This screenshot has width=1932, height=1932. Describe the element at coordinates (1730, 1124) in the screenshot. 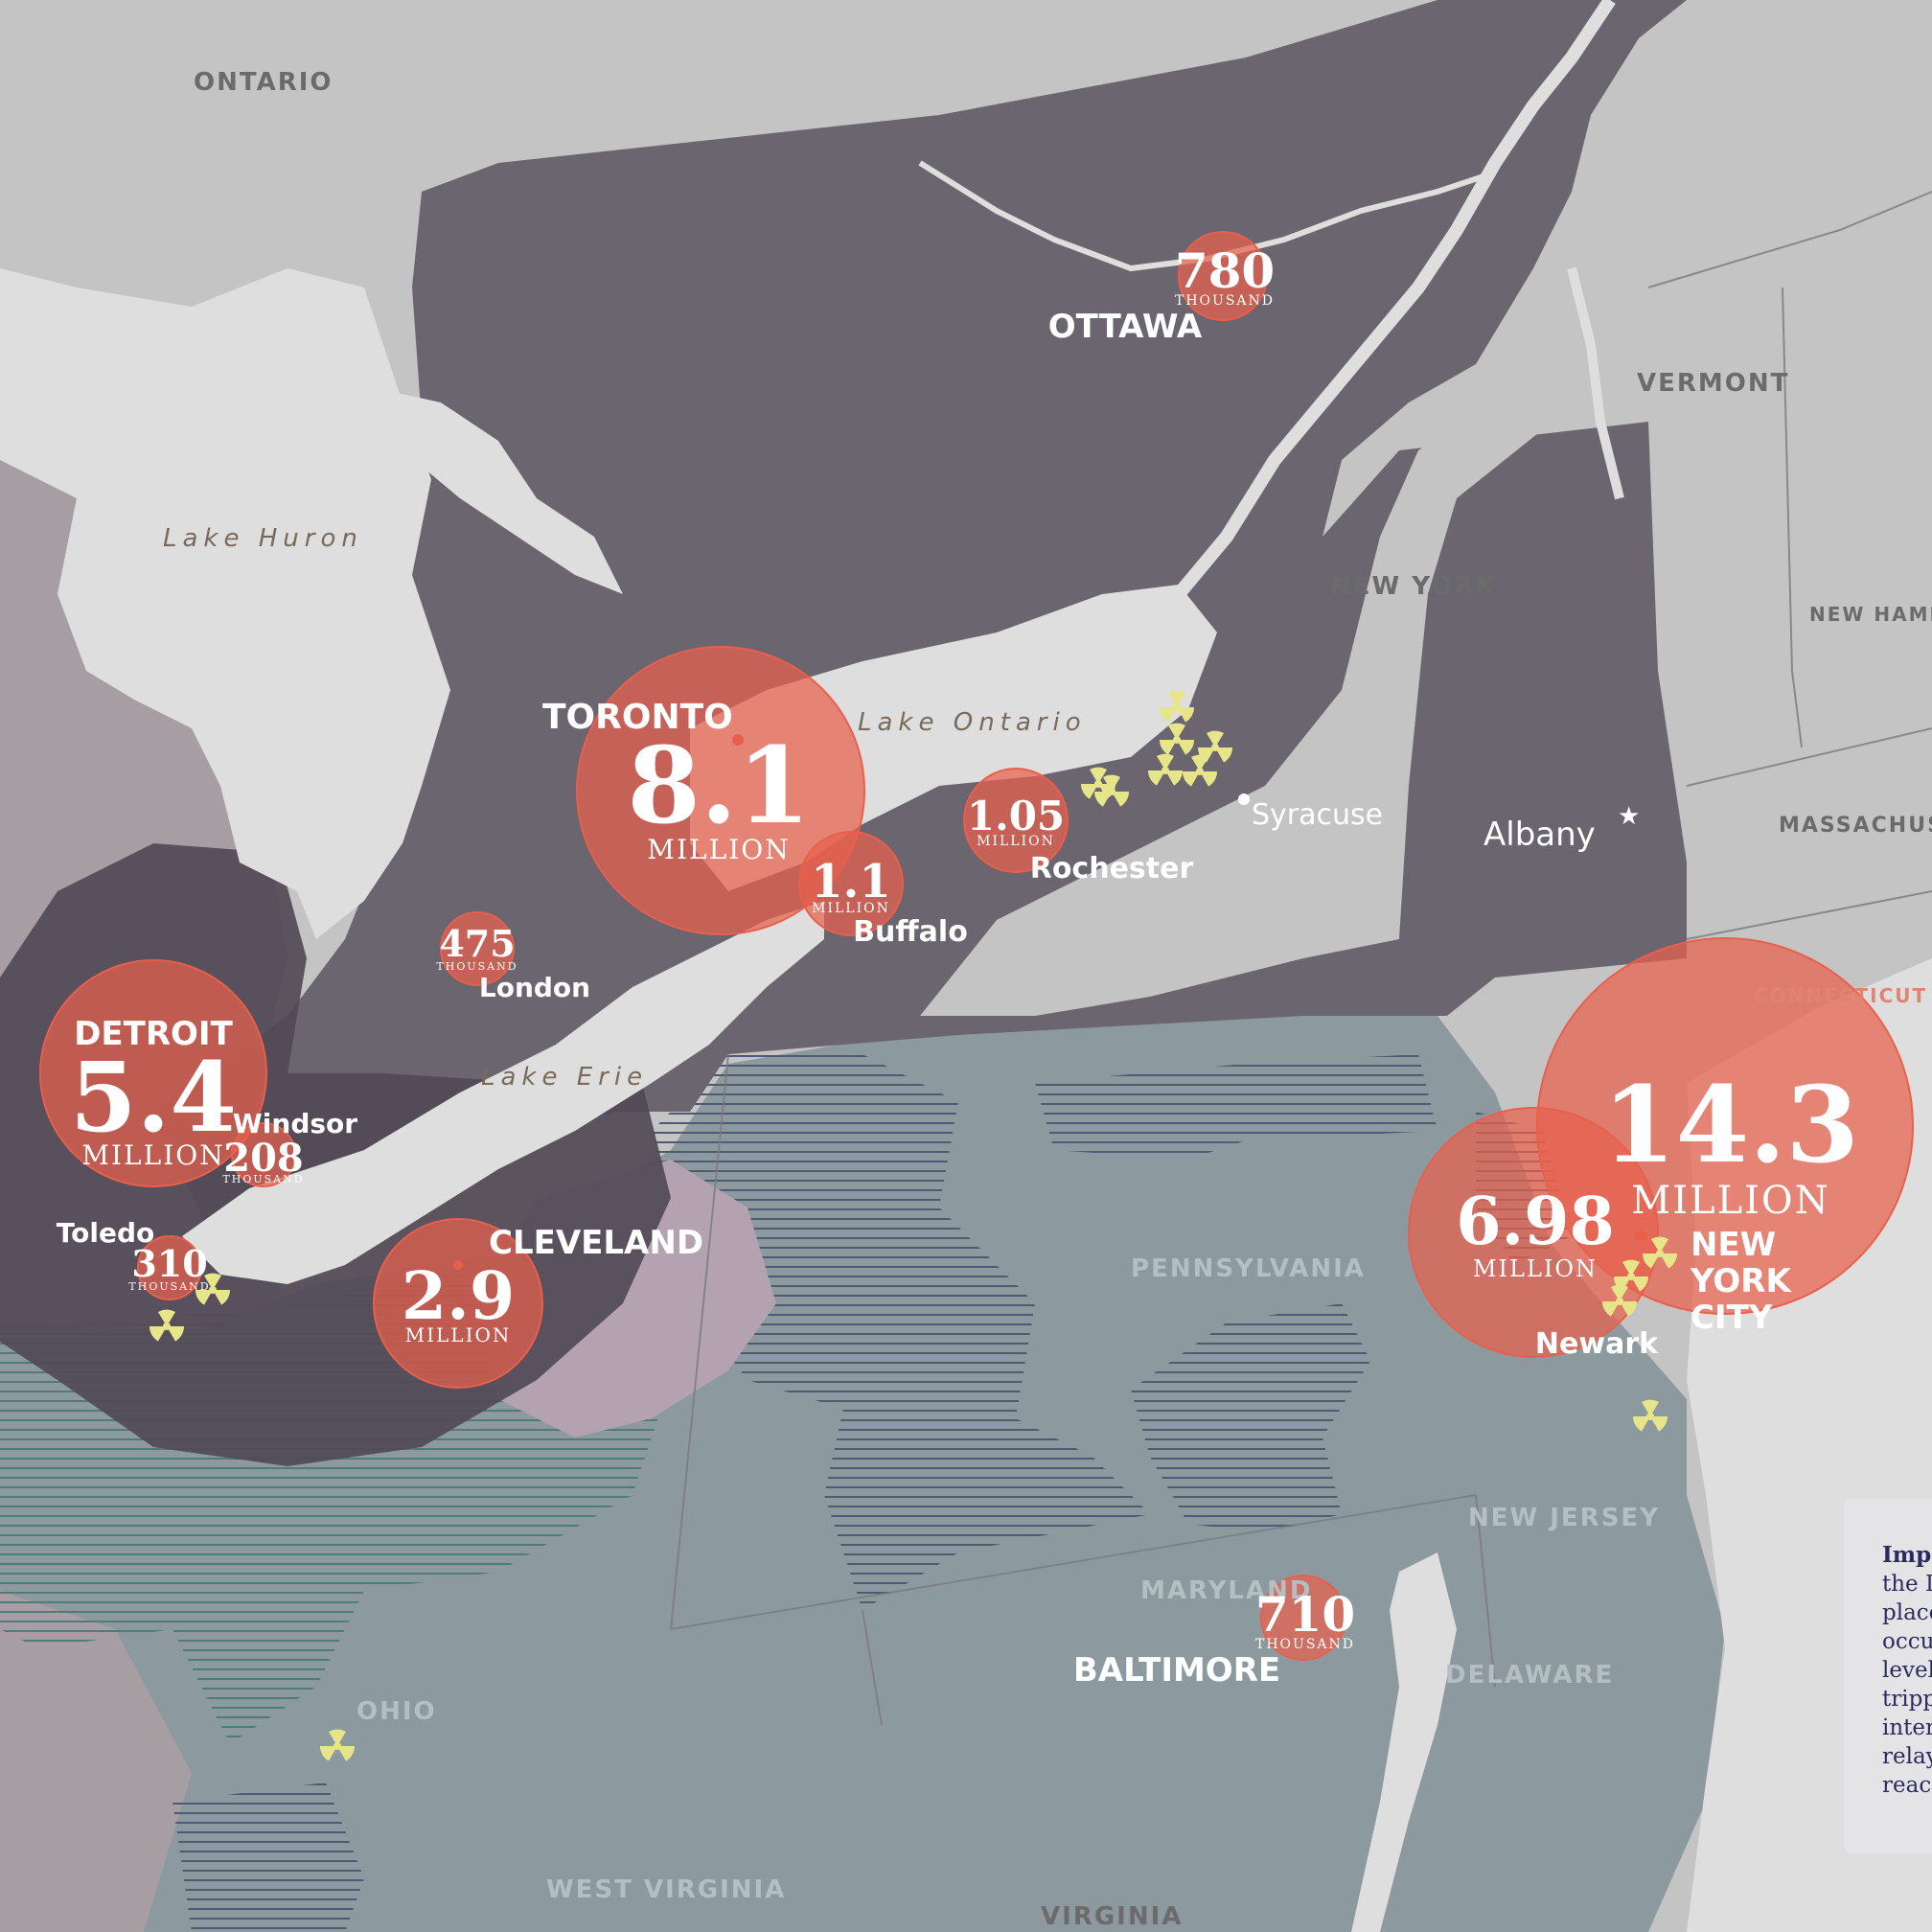

I see `nyc-value: 14.3` at that location.